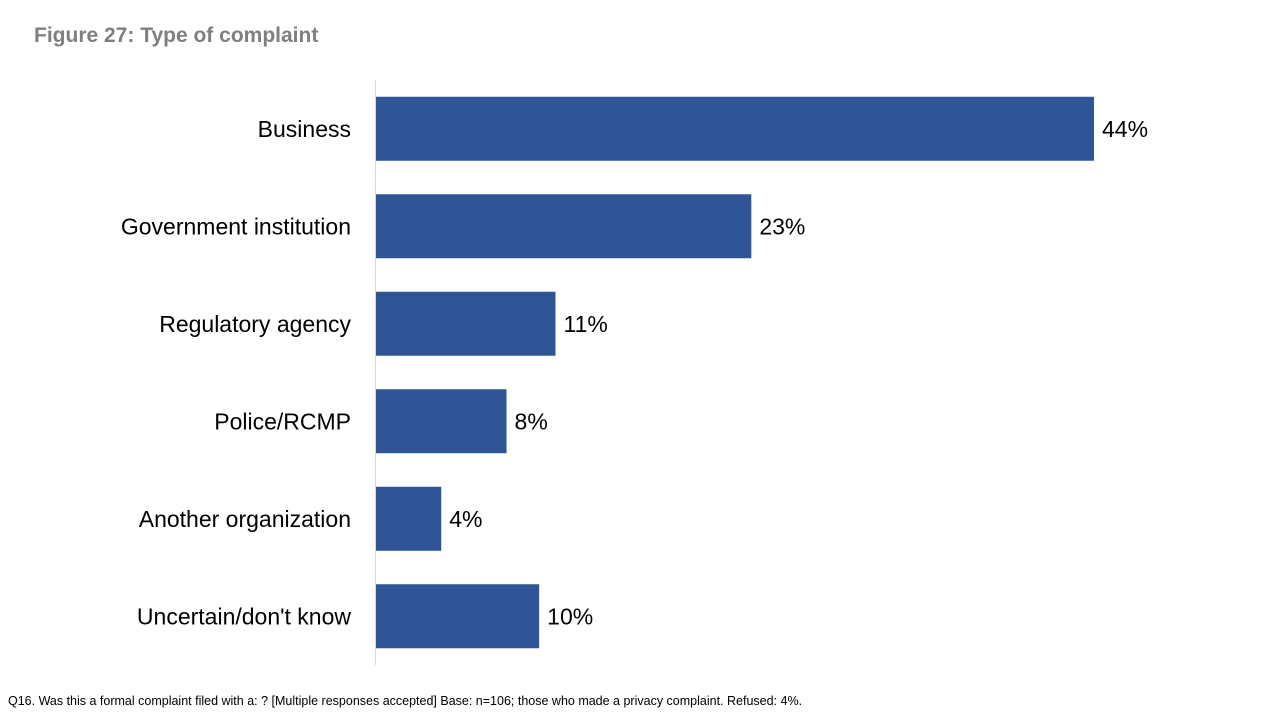 The width and height of the screenshot is (1280, 720). I want to click on value-label-0: 44%, so click(1125, 129).